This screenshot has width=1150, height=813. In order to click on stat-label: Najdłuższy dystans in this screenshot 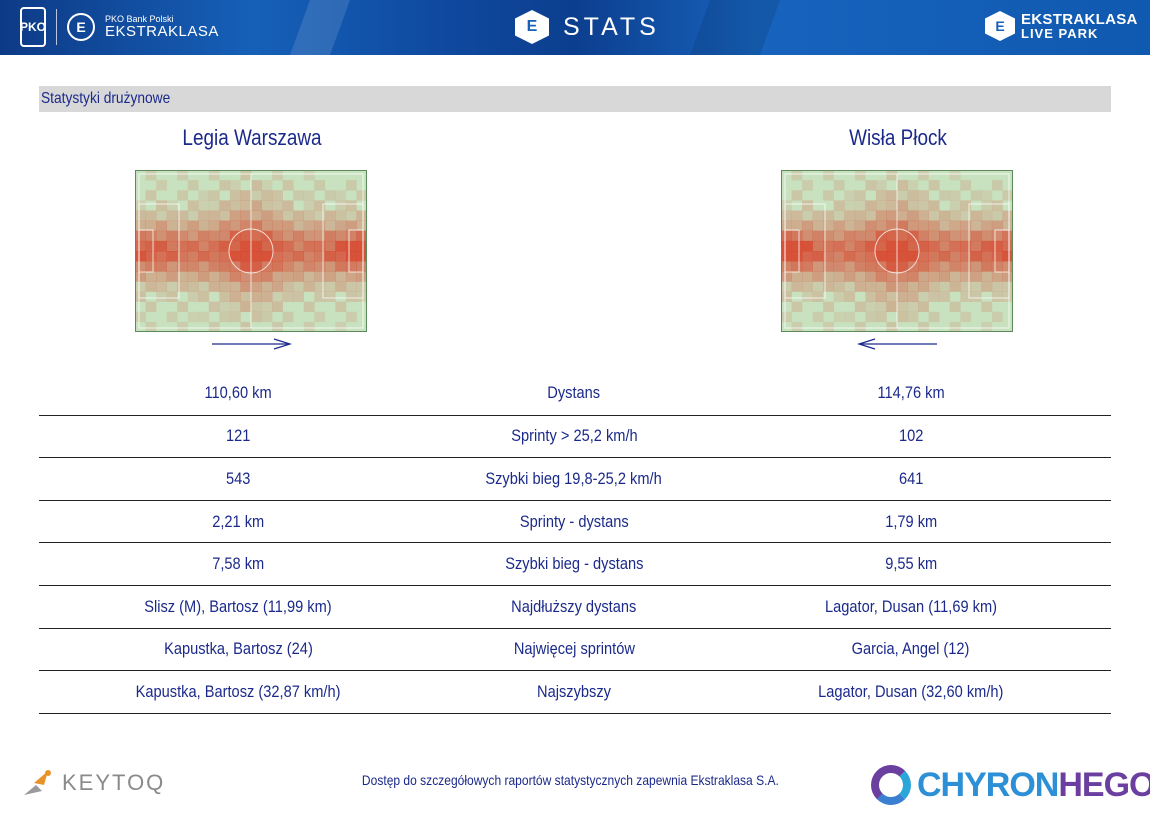, I will do `click(574, 607)`.